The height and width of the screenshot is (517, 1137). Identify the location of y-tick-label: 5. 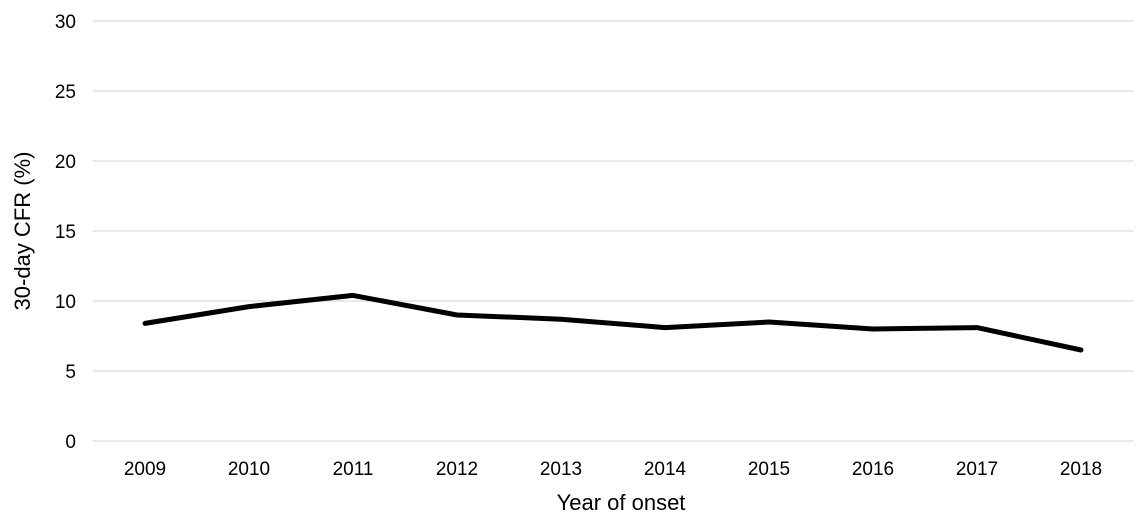
(70, 372).